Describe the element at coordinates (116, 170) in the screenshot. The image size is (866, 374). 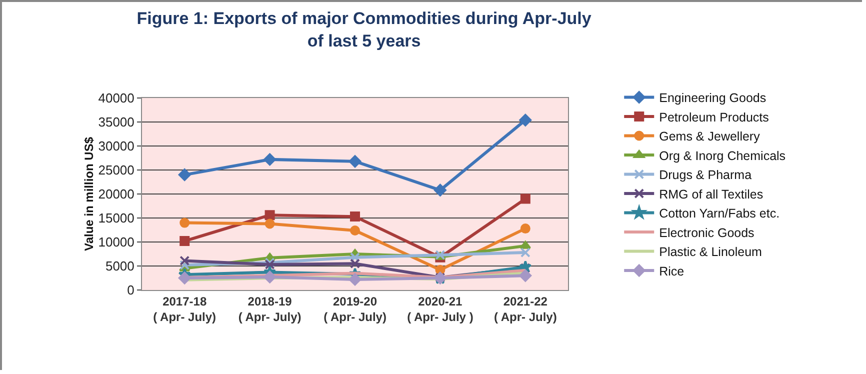
I see `y-tick-label: 25000` at that location.